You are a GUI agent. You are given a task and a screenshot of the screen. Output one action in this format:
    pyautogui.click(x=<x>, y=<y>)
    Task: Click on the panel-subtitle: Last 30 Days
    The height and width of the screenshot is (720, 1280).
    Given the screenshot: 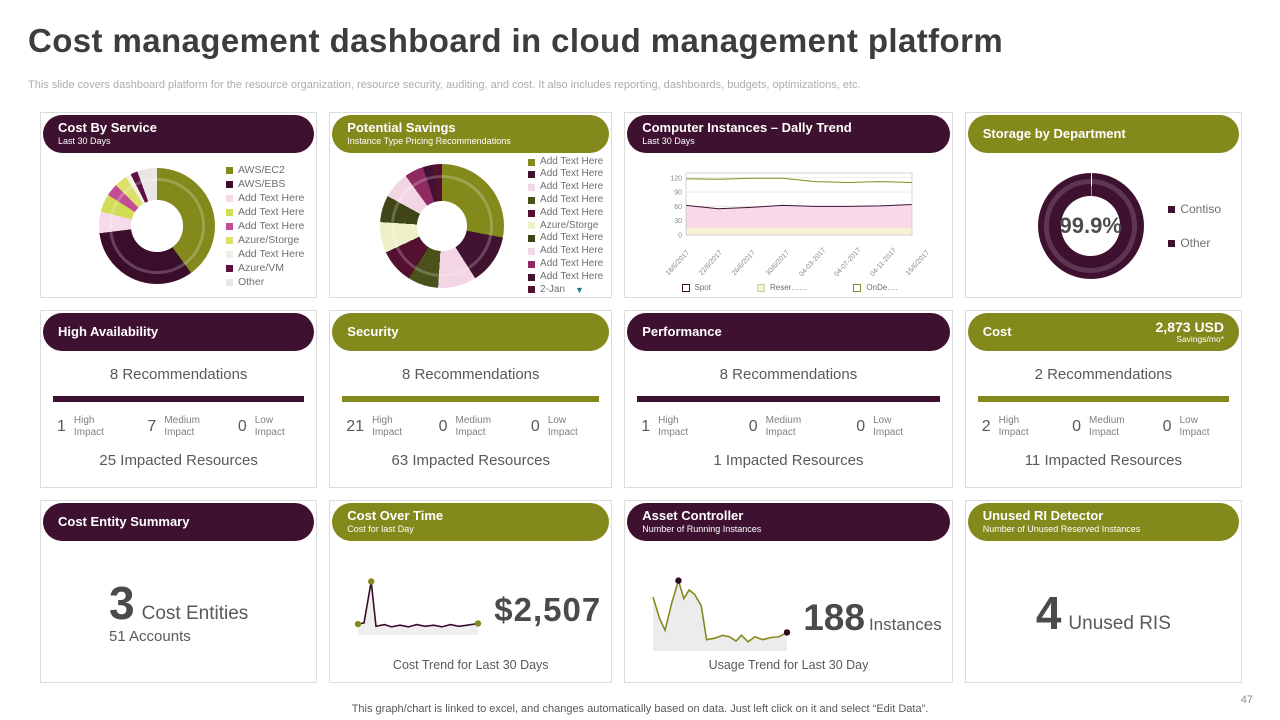 What is the action you would take?
    pyautogui.click(x=668, y=140)
    